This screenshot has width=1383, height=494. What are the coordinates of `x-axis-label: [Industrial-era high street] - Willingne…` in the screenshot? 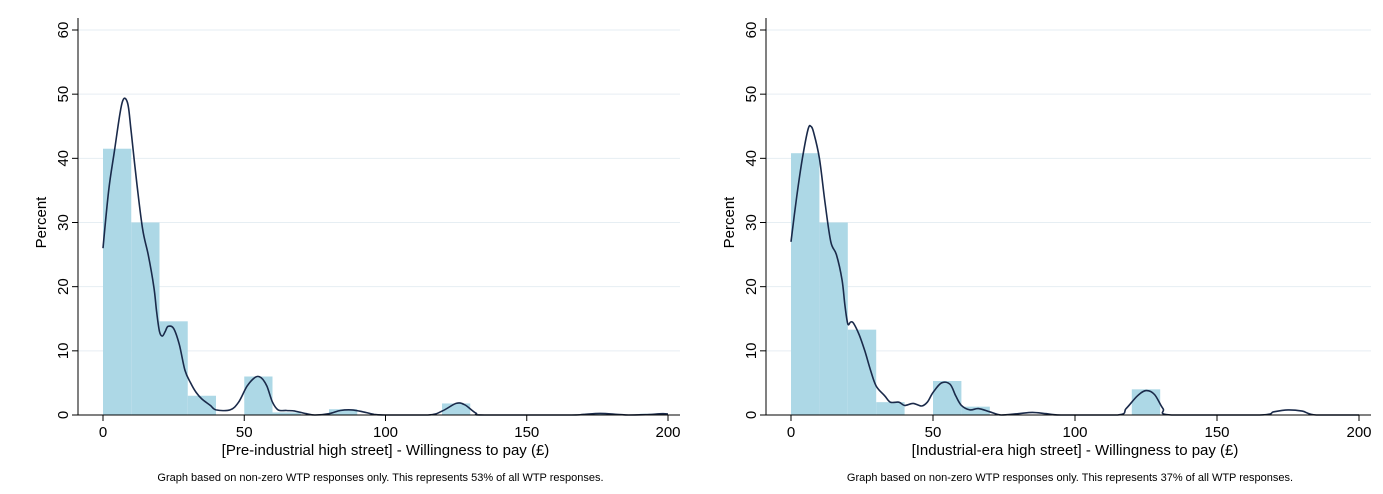 It's located at (1075, 450).